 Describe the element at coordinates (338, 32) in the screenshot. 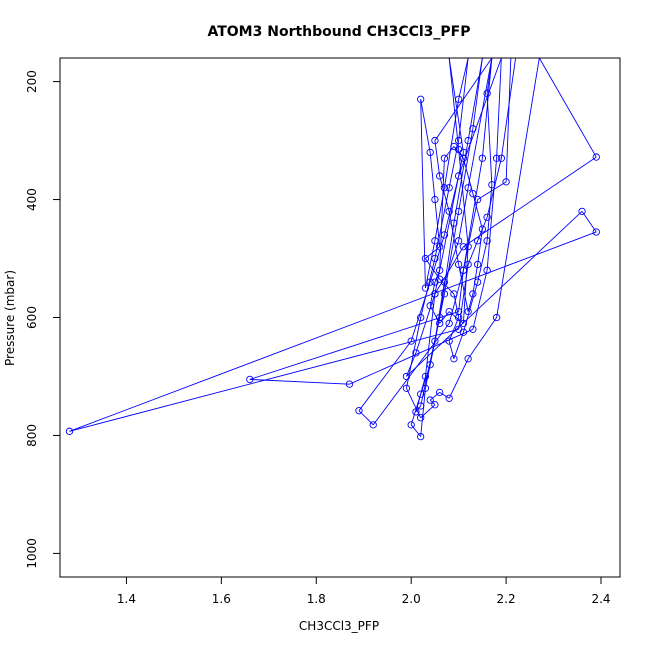

I see `chart-title: ATOM3 Northbound CH3CCl3_PFP` at that location.